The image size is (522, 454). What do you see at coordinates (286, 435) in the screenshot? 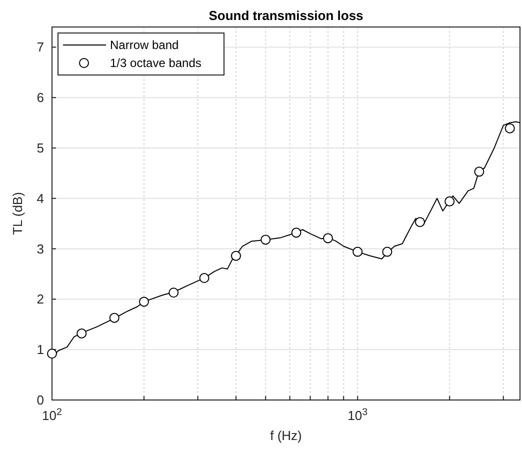
I see `x-axis-title: f (Hz)` at bounding box center [286, 435].